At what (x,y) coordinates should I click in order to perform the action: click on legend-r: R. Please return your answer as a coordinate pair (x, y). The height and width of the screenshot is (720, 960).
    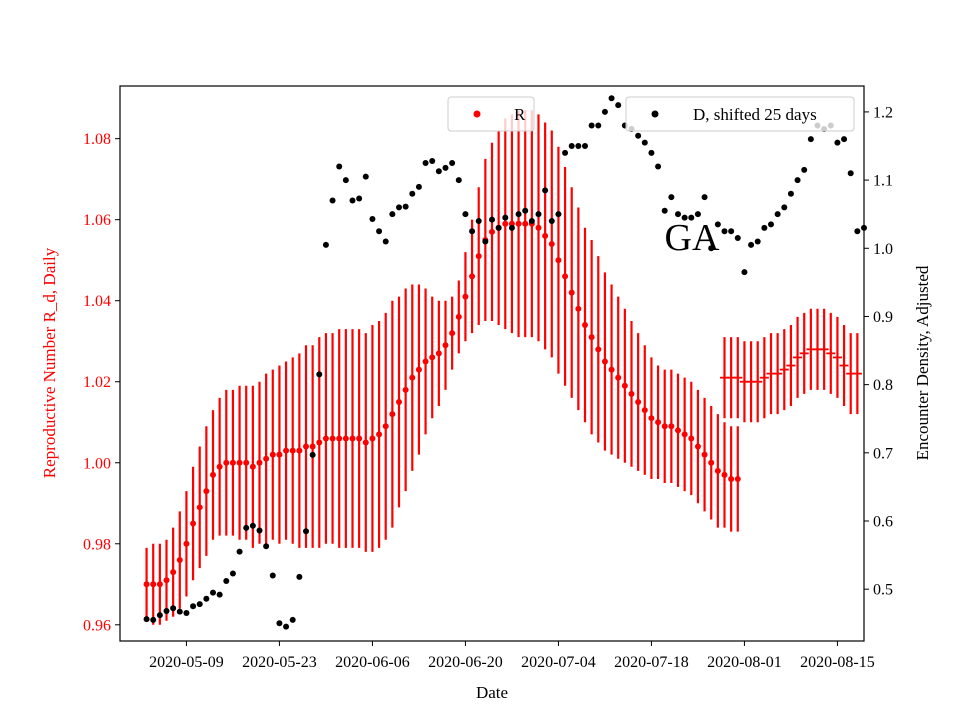
    Looking at the image, I should click on (491, 114).